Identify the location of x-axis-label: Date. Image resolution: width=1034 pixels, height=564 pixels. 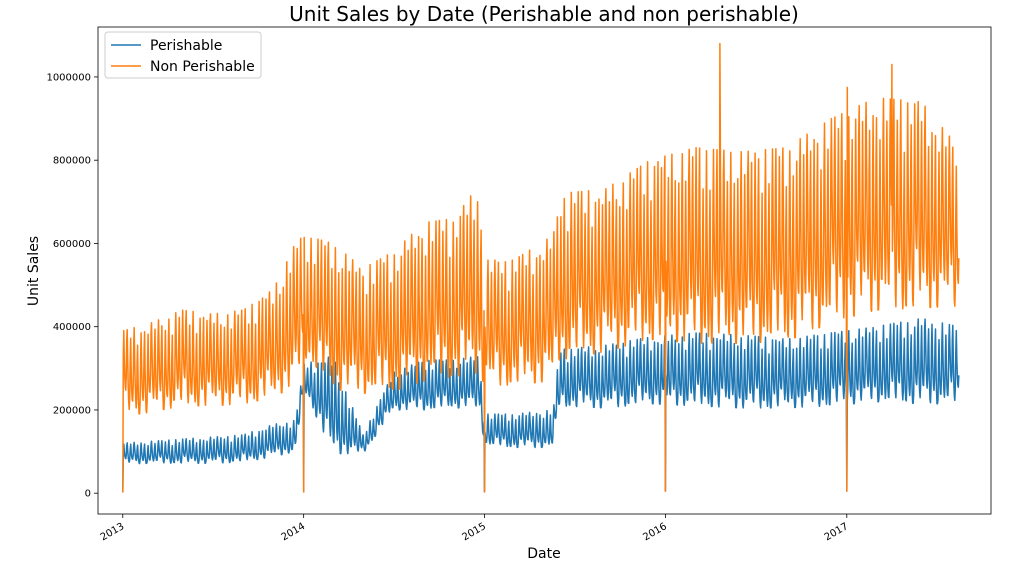
(543, 554).